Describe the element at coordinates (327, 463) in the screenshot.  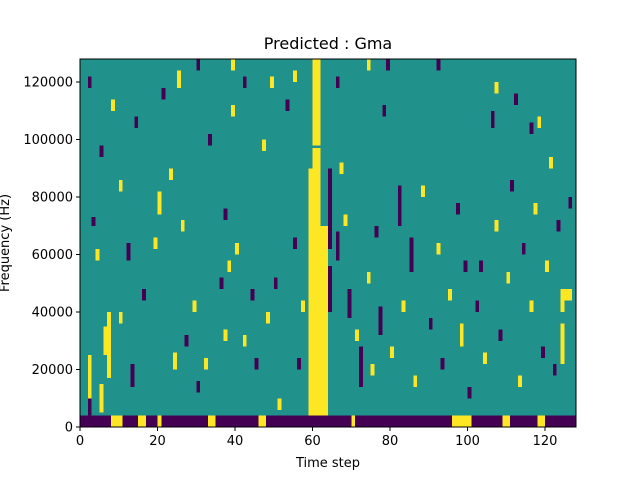
I see `x-axis-label: Time step` at that location.